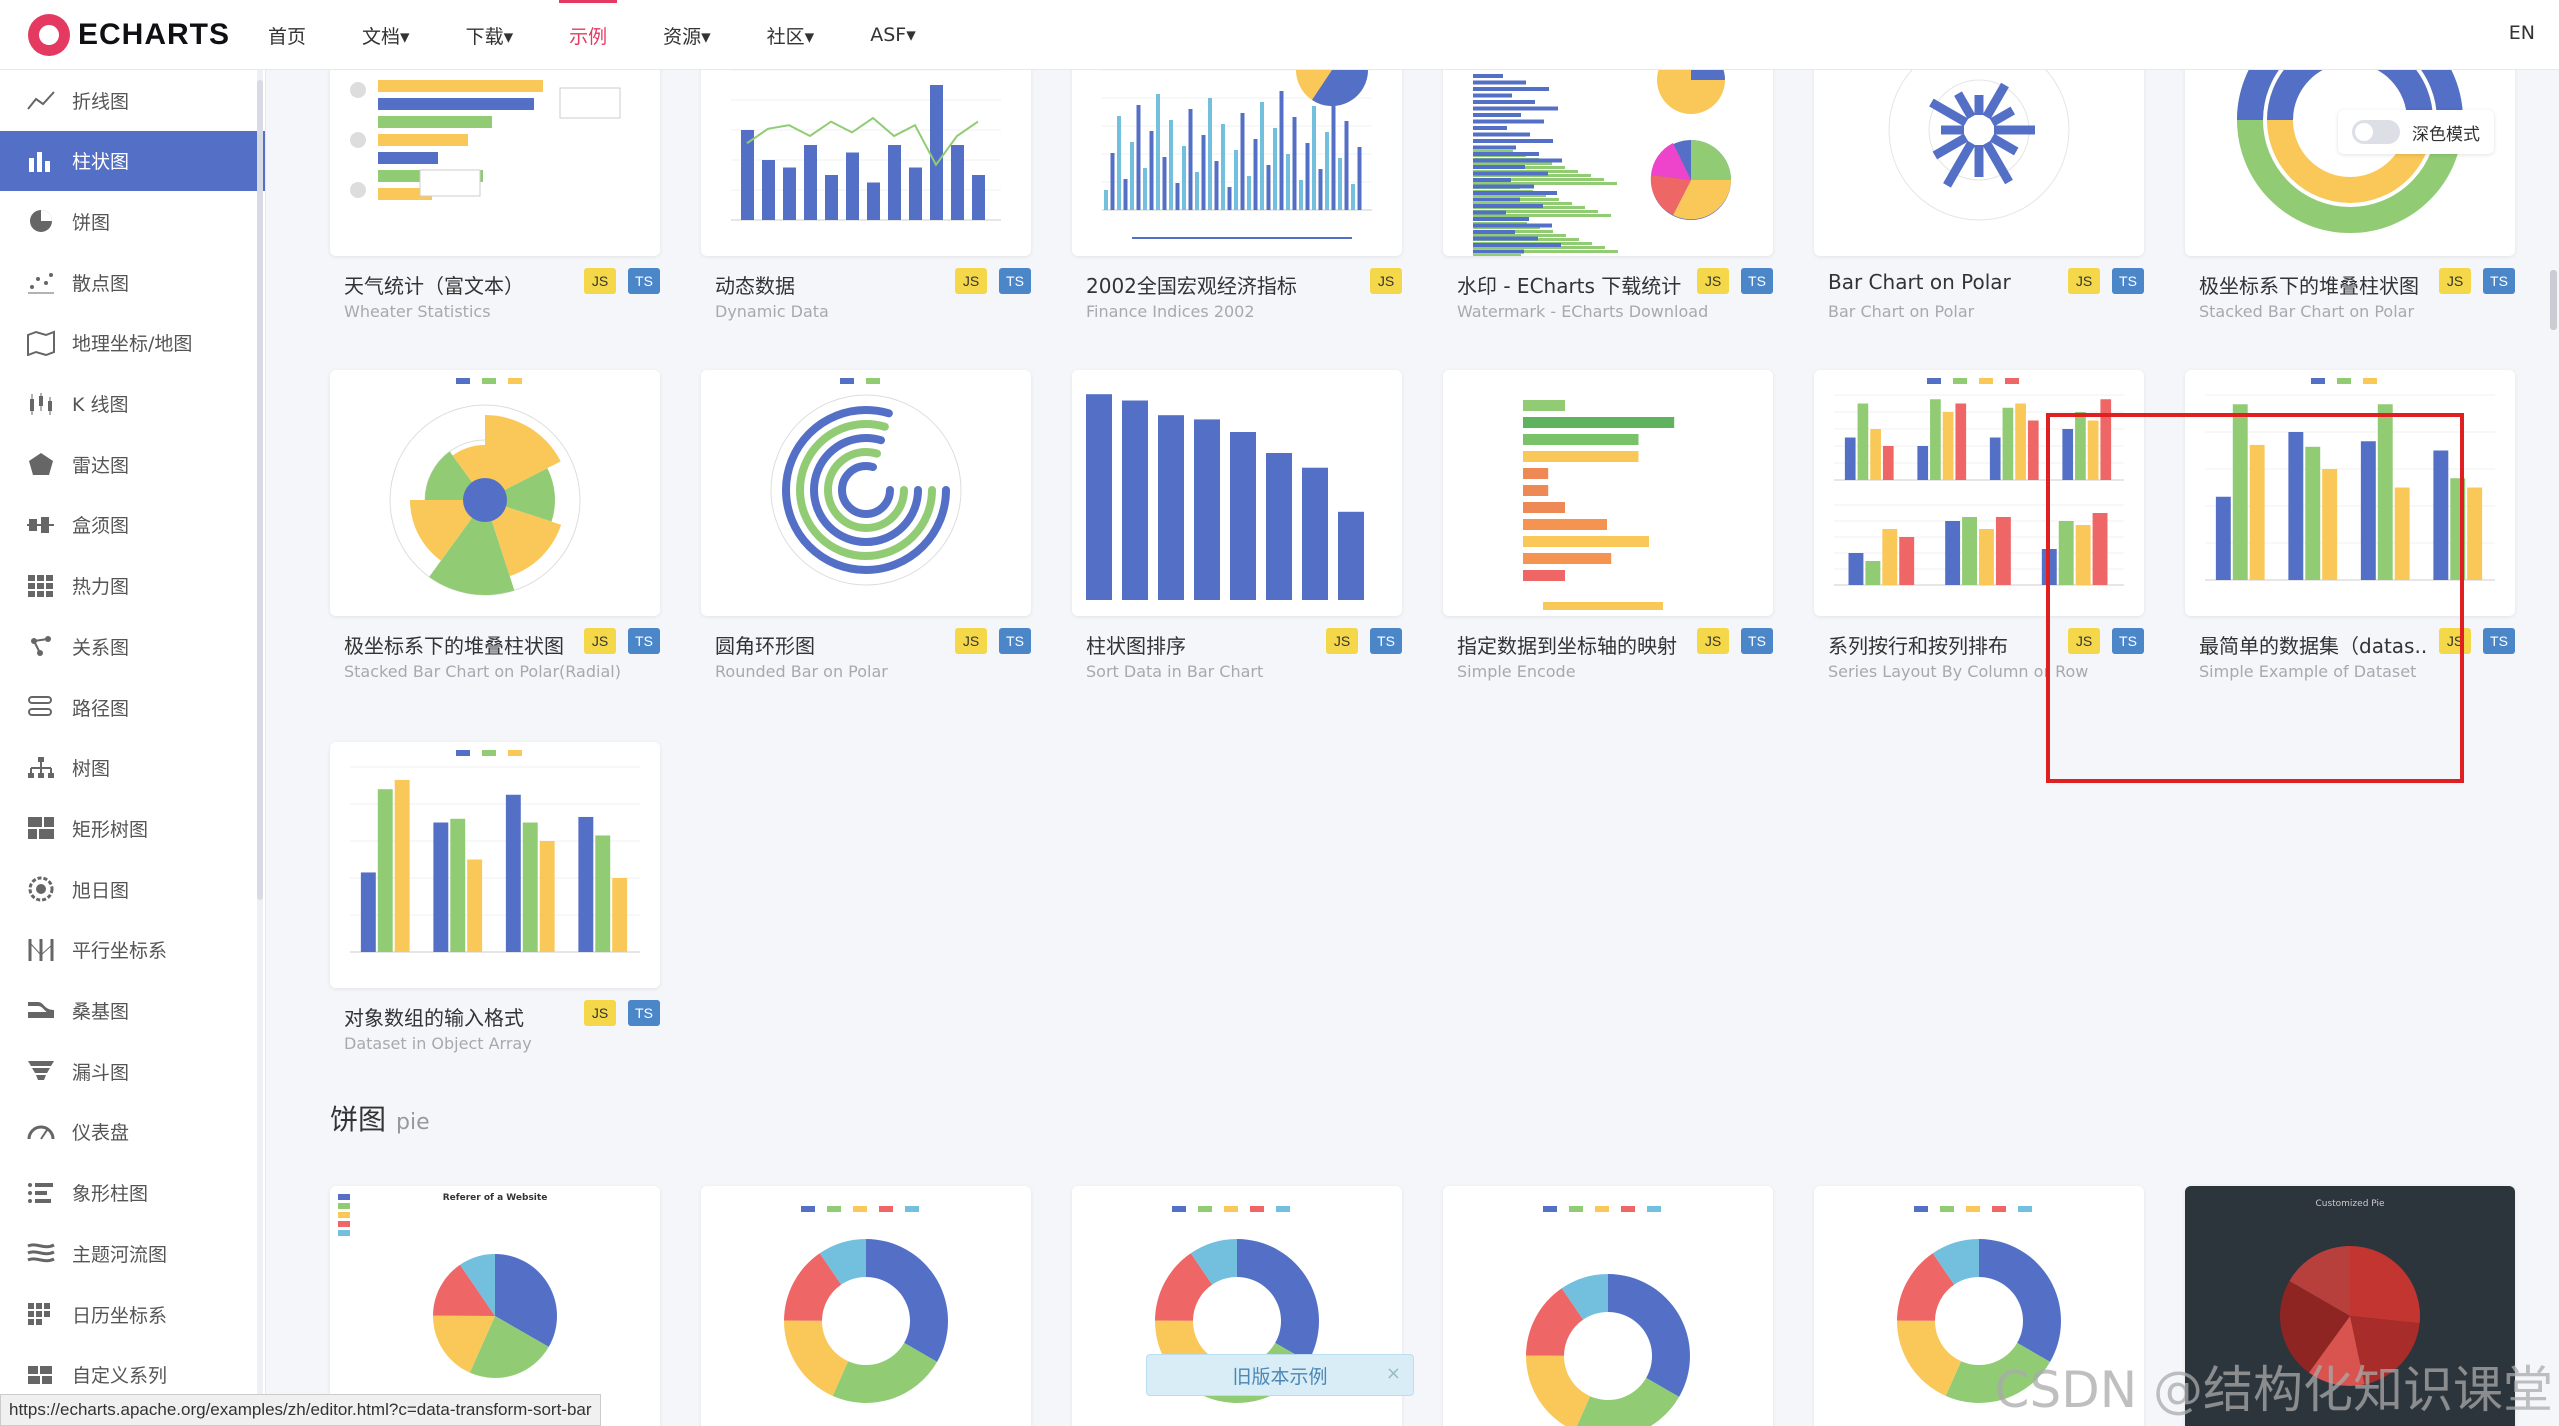  Describe the element at coordinates (132, 1193) in the screenshot. I see `sidebar-item-18: 象形柱图` at that location.